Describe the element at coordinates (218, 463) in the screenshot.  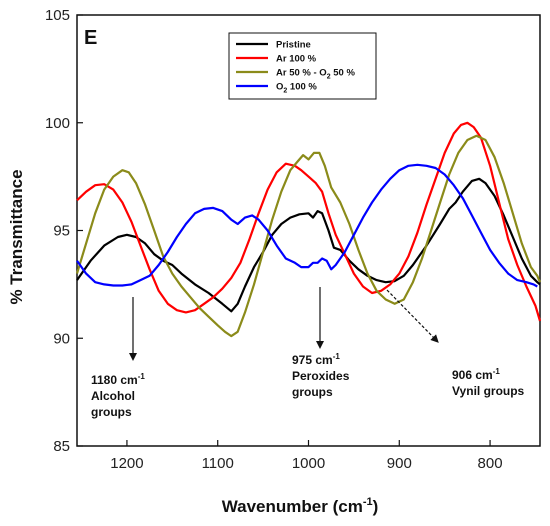
I see `x-tick-label: 1100` at that location.